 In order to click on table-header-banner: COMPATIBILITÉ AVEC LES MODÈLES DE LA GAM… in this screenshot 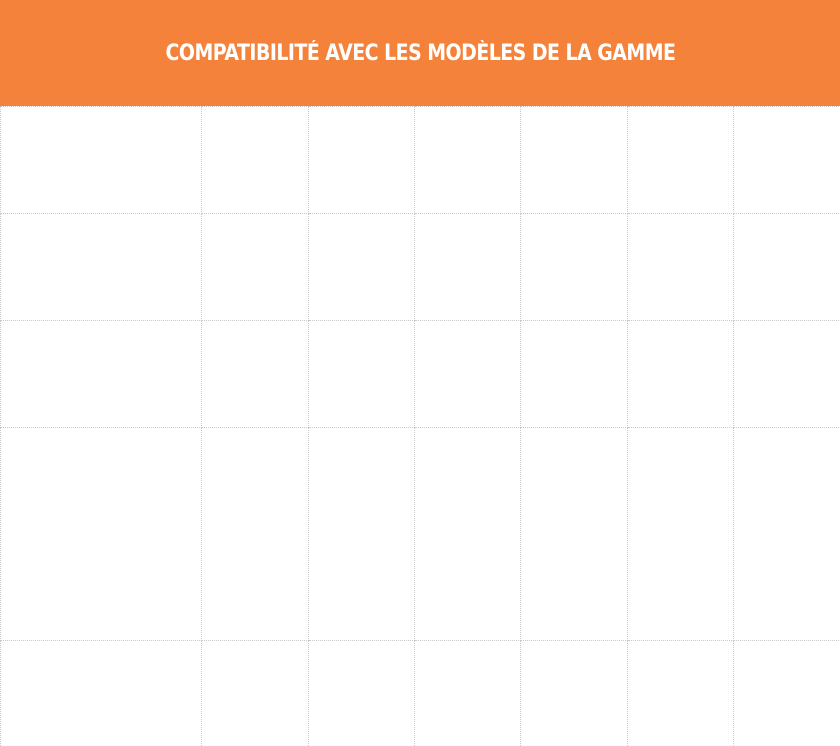, I will do `click(420, 53)`.